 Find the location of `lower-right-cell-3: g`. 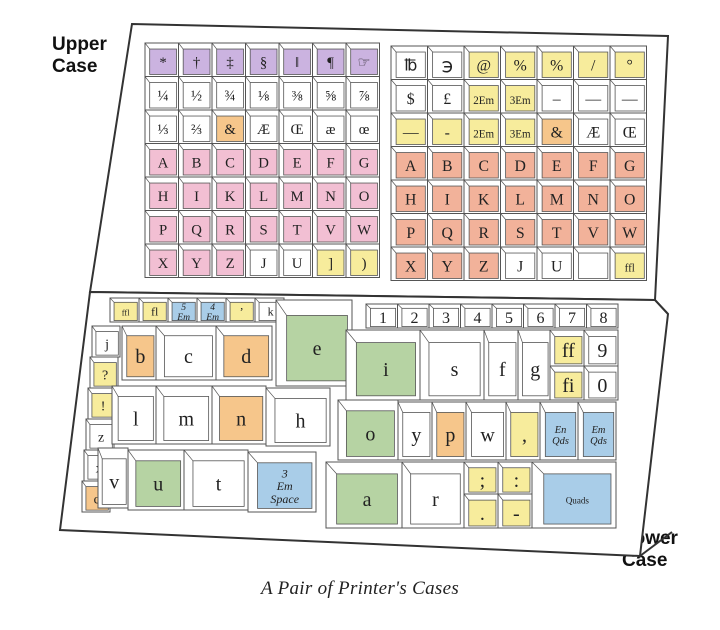

lower-right-cell-3: g is located at coordinates (534, 365).